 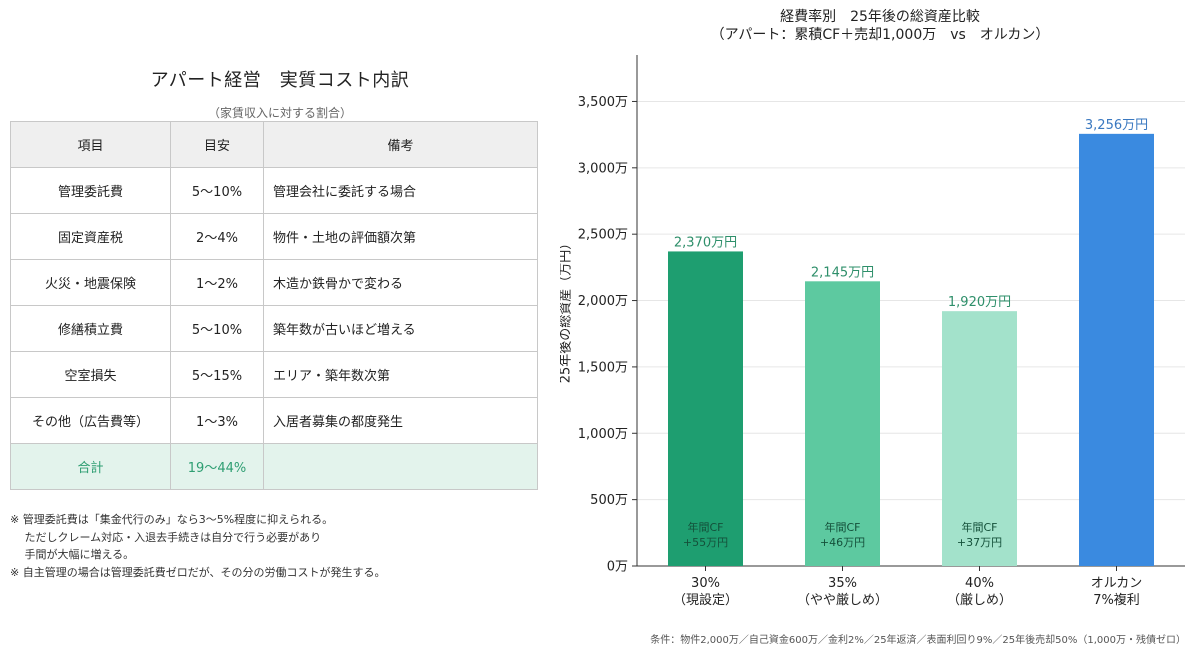 I want to click on header-range: 目安, so click(x=217, y=144).